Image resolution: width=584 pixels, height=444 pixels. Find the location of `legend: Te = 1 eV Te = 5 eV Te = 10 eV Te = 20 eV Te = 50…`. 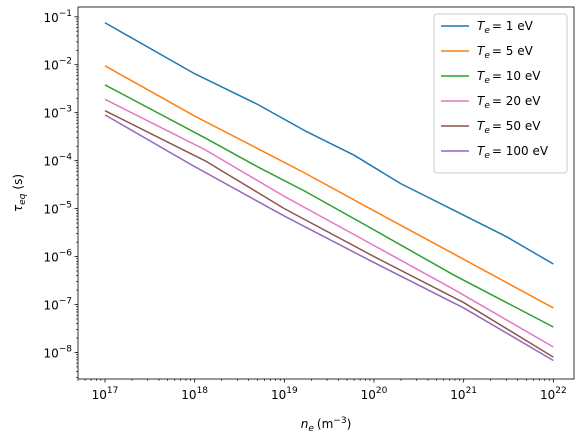

legend: Te = 1 eV Te = 5 eV Te = 10 eV Te = 20 eV Te = 50… is located at coordinates (500, 93).